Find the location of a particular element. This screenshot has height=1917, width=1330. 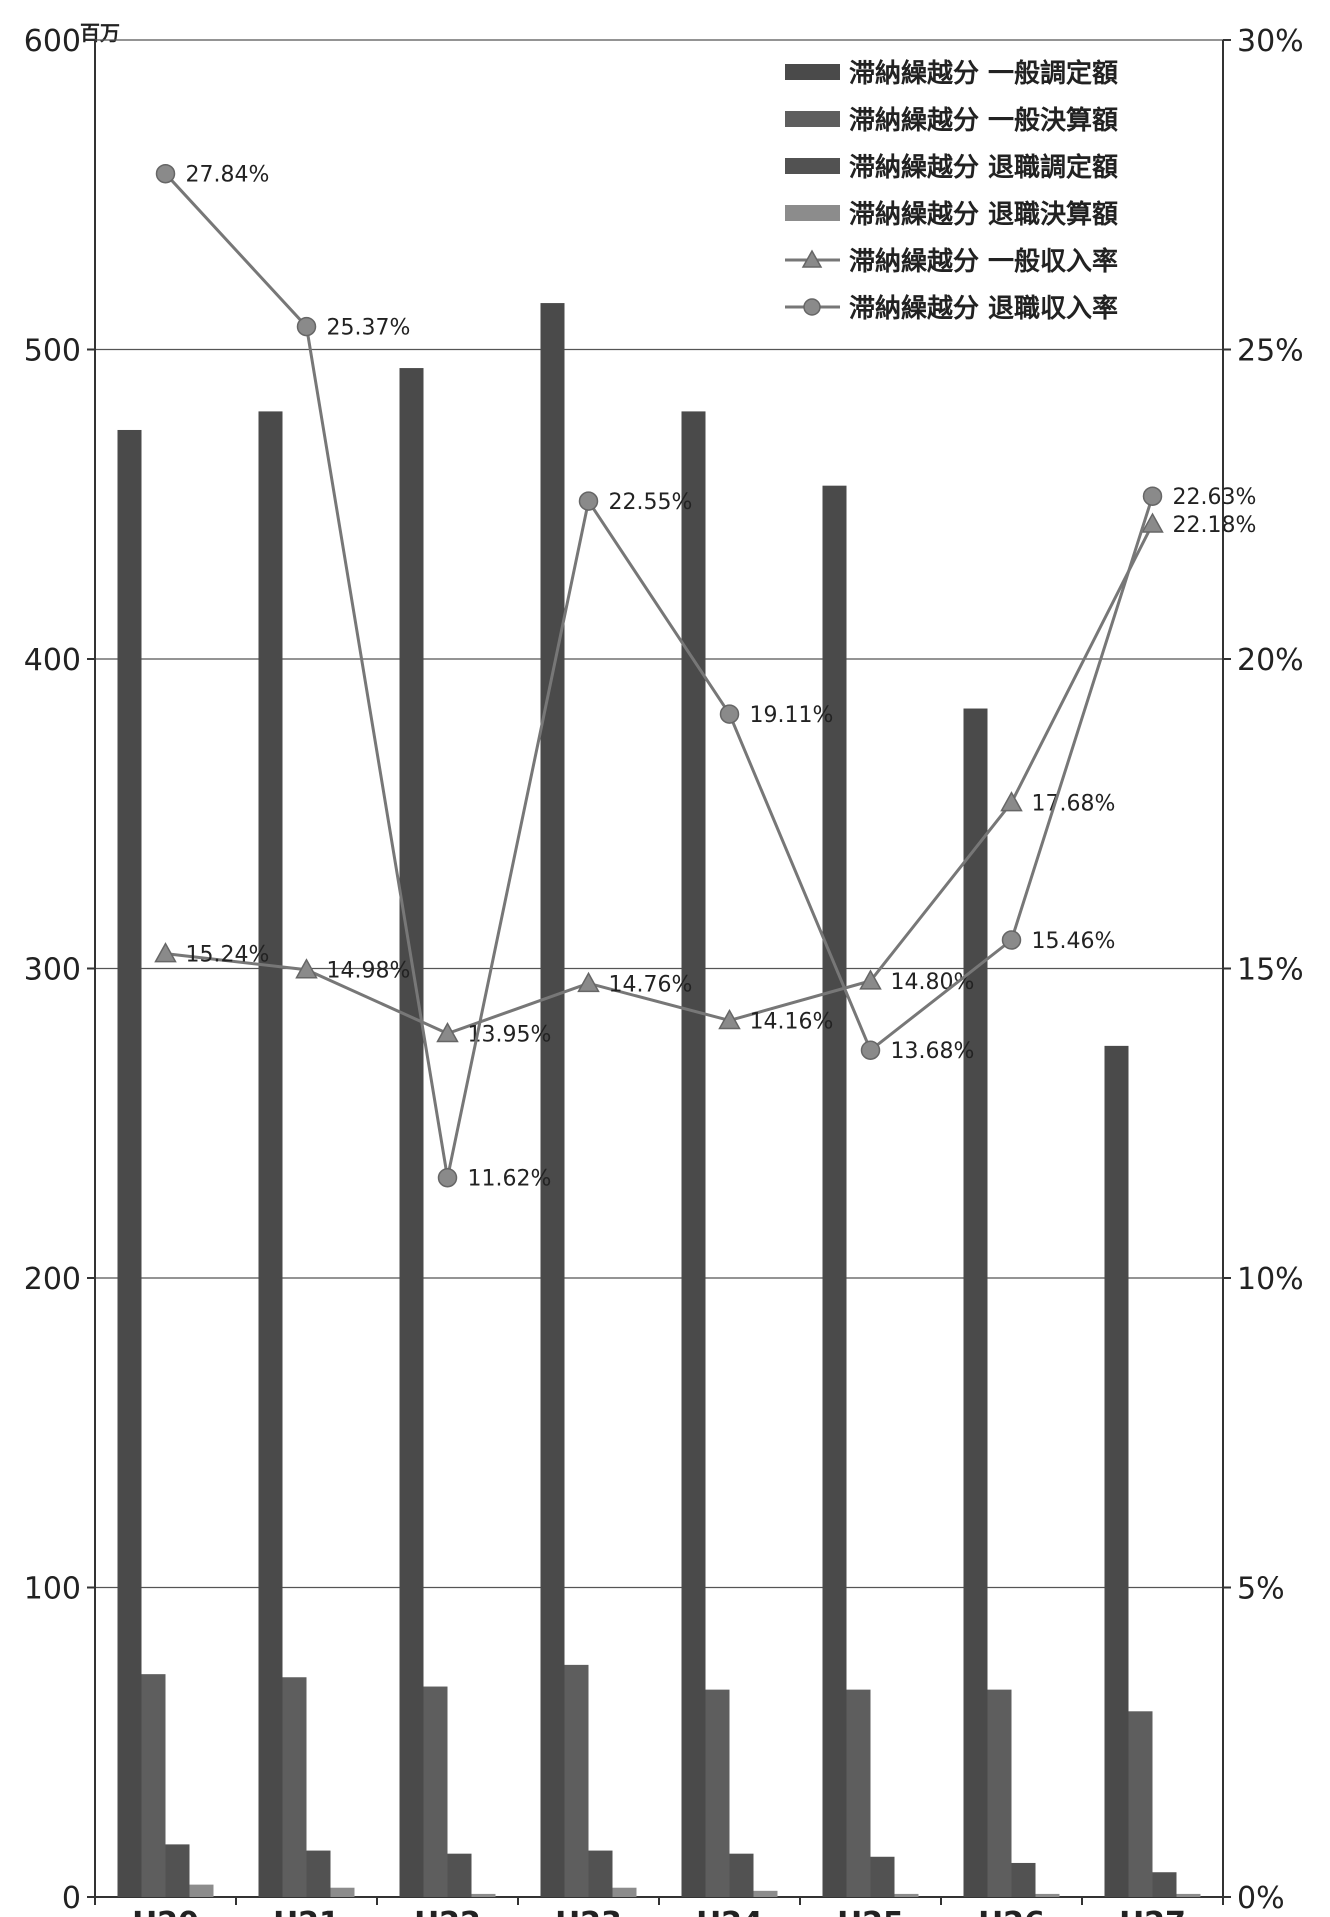

y2-tick-label: 0% is located at coordinates (1261, 1898).